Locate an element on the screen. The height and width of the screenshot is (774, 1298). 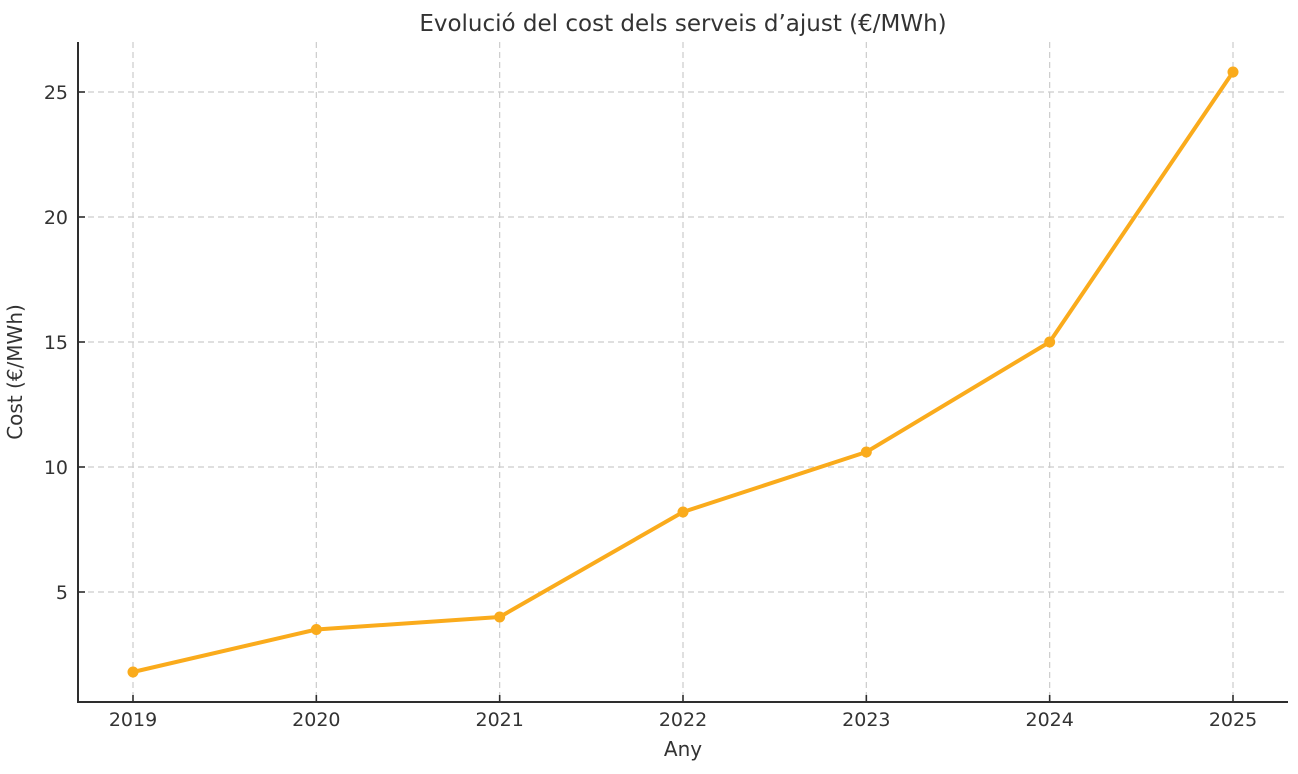
x-tick-label: 2020 is located at coordinates (316, 720).